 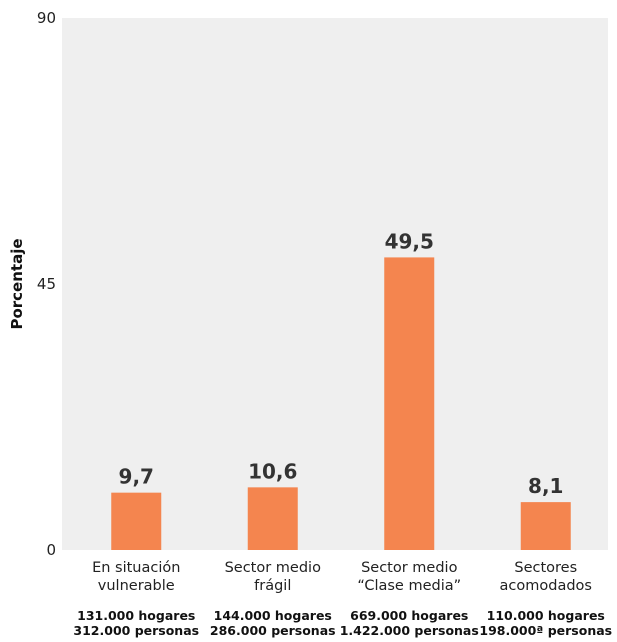 What do you see at coordinates (46, 18) in the screenshot?
I see `y-tick-label: 90` at bounding box center [46, 18].